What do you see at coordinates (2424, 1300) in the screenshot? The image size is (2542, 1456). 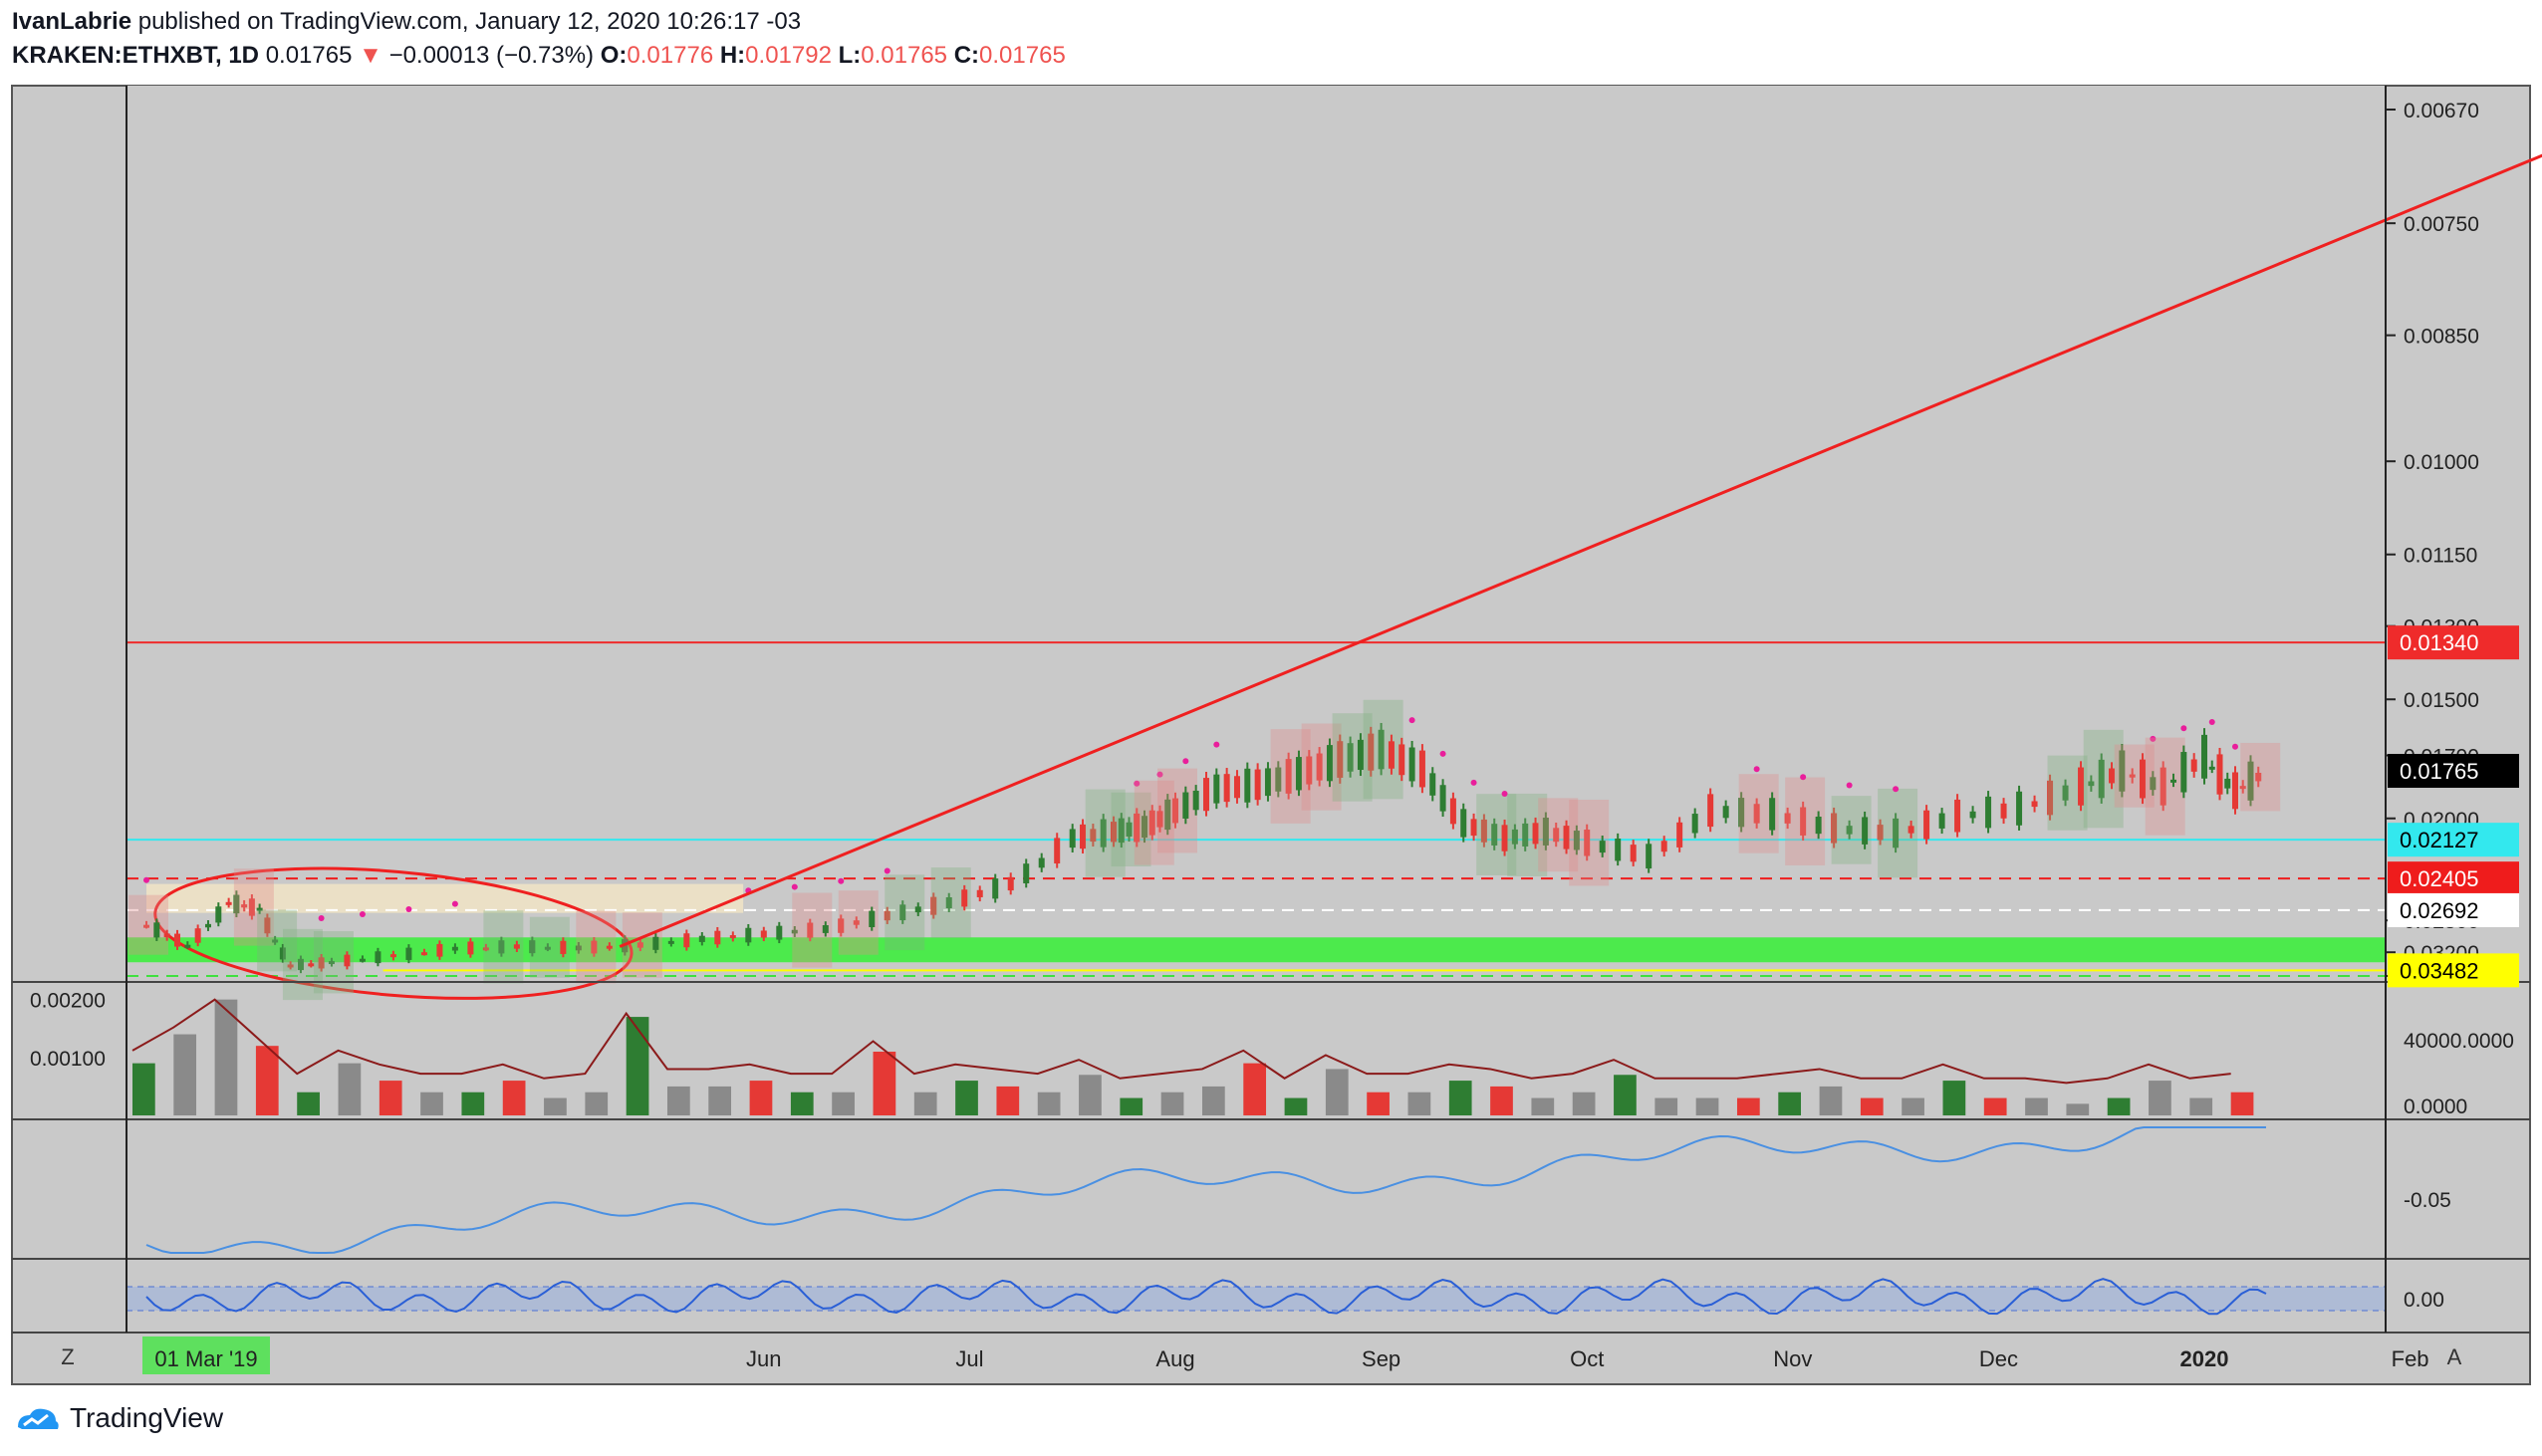 I see `rsi-y-label: 0.00` at bounding box center [2424, 1300].